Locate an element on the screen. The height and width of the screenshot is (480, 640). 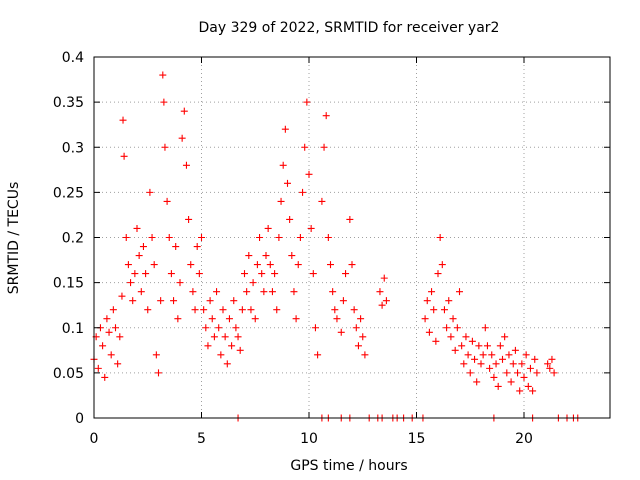
y-tick-label: 0.15 is located at coordinates (68, 284).